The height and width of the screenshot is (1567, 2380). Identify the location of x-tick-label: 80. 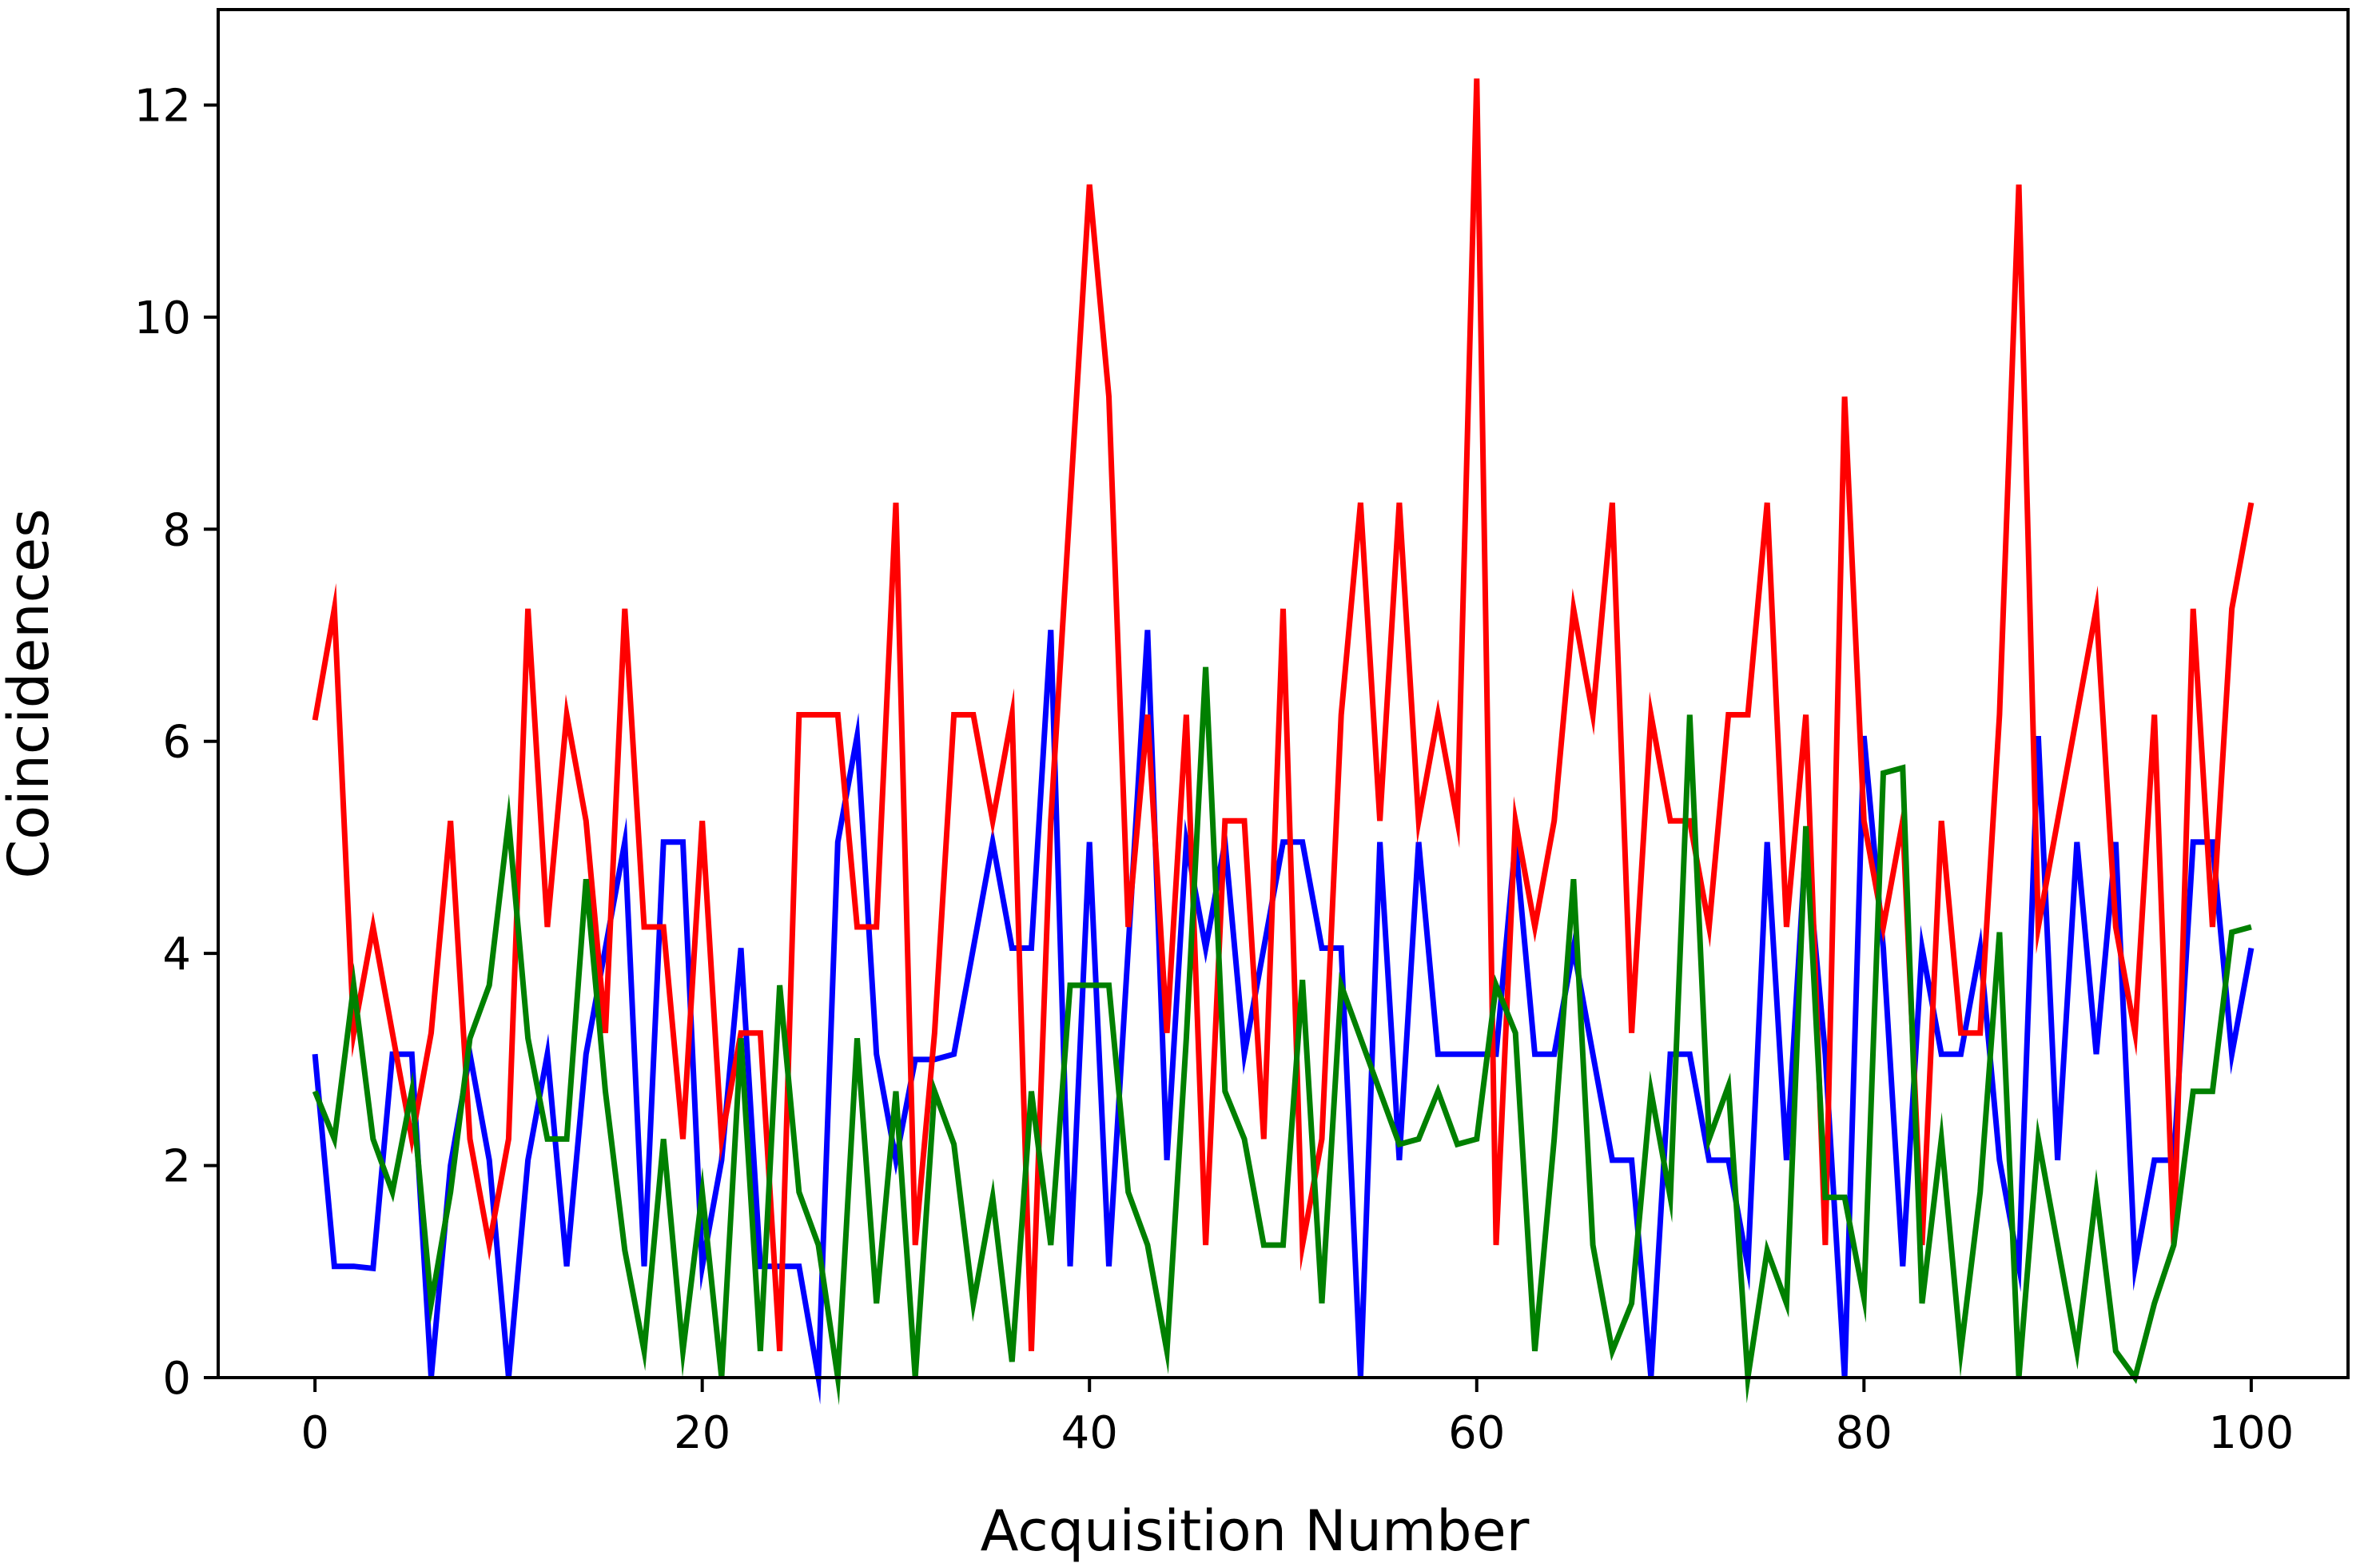
(1864, 1433).